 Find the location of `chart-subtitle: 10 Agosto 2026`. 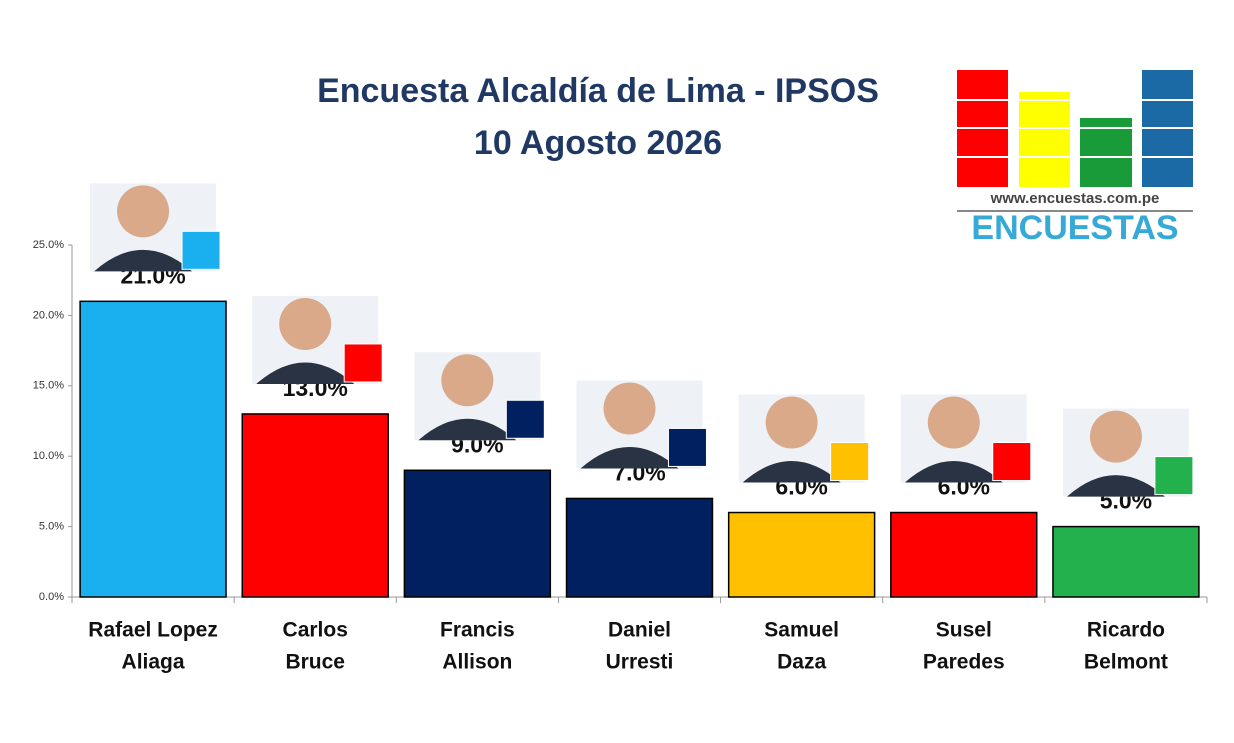

chart-subtitle: 10 Agosto 2026 is located at coordinates (598, 143).